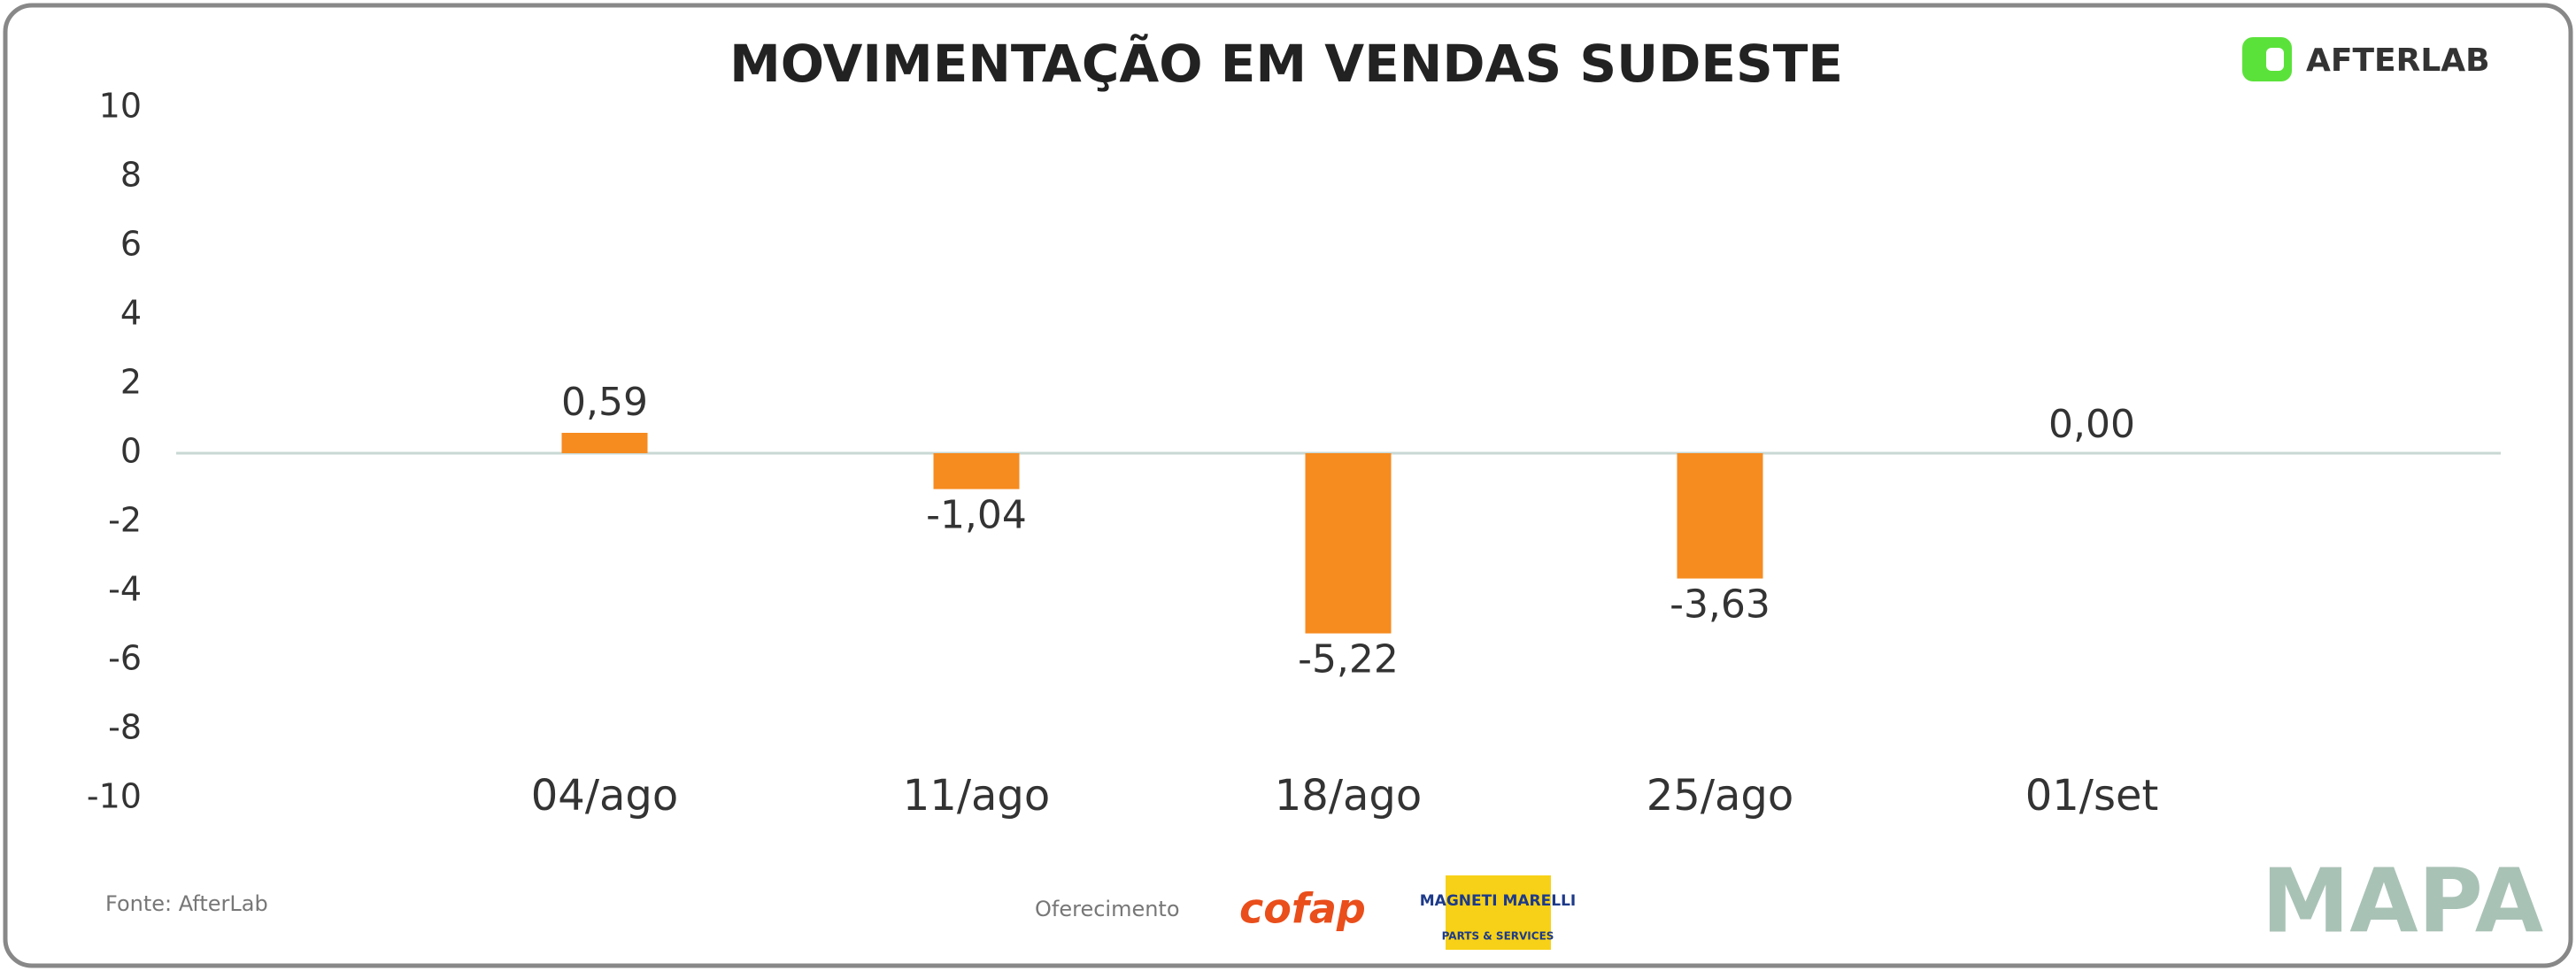 This screenshot has height=971, width=2576. Describe the element at coordinates (131, 383) in the screenshot. I see `y-tick-label: 2` at that location.